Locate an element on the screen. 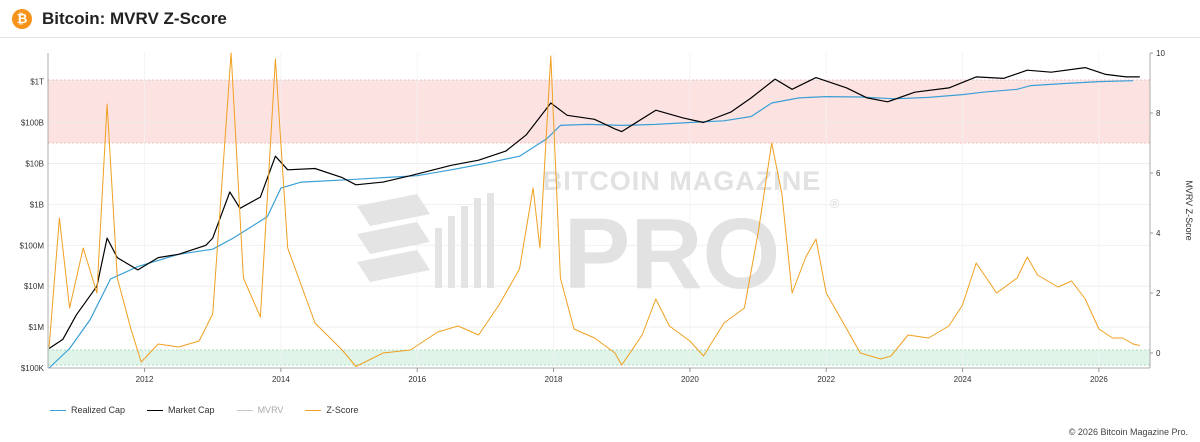 This screenshot has height=442, width=1200. y-right-tick-label: 0 is located at coordinates (1158, 353).